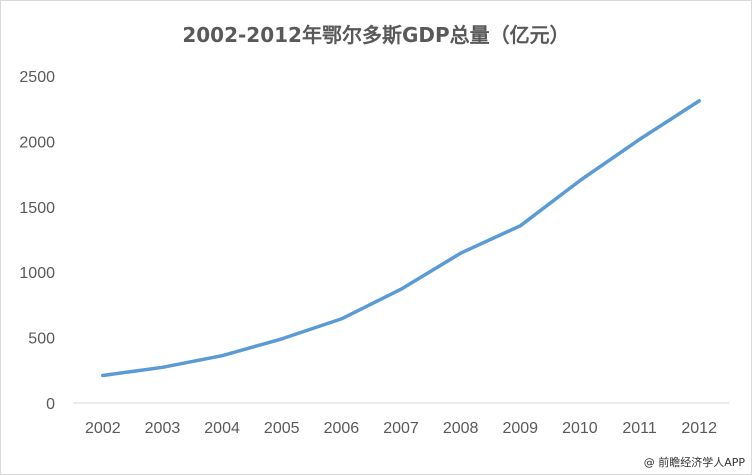 The image size is (752, 475). Describe the element at coordinates (37, 142) in the screenshot. I see `y-tick-label: 2000` at that location.